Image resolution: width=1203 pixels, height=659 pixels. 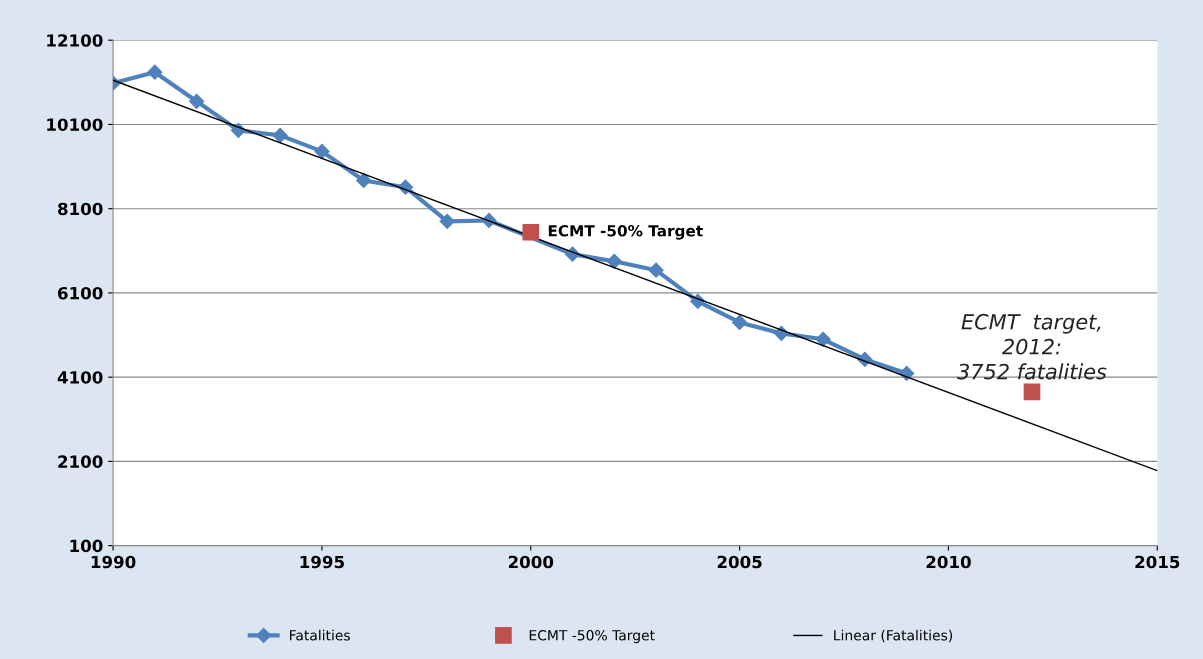 I want to click on x-tick-label: 1990, so click(x=113, y=562).